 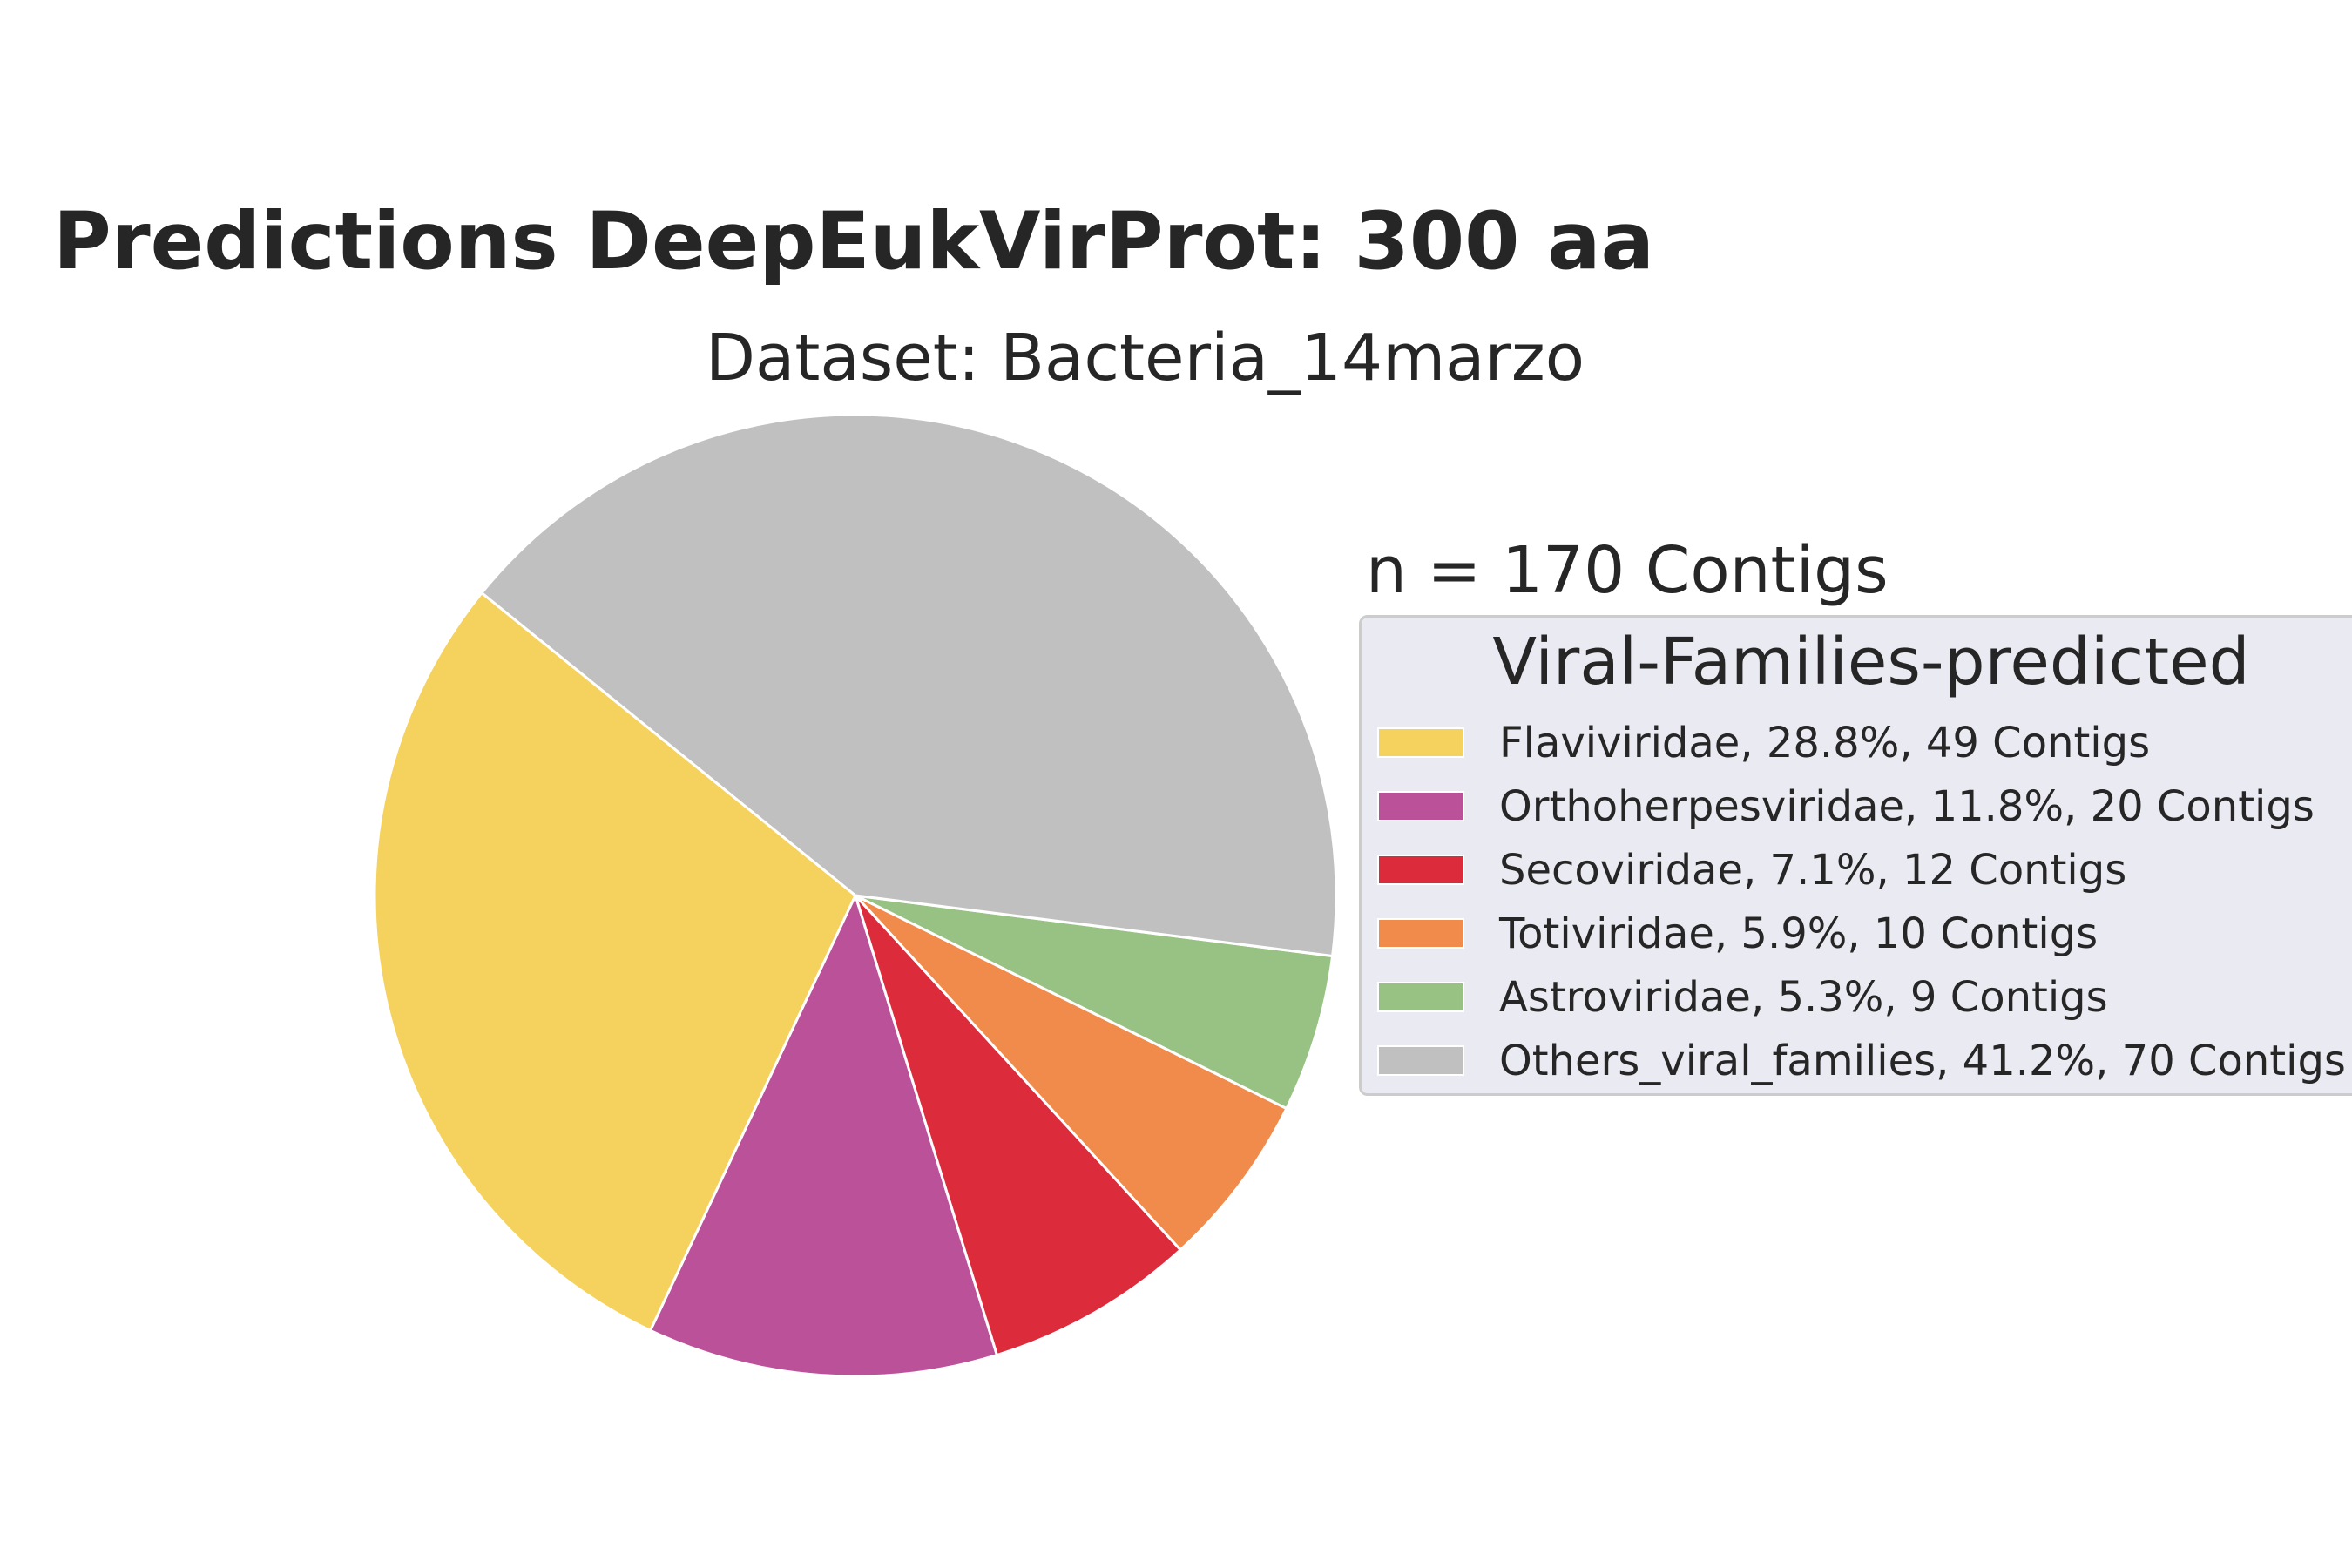 I want to click on sample-count-annotation: n = 170 Contigs, so click(x=1627, y=570).